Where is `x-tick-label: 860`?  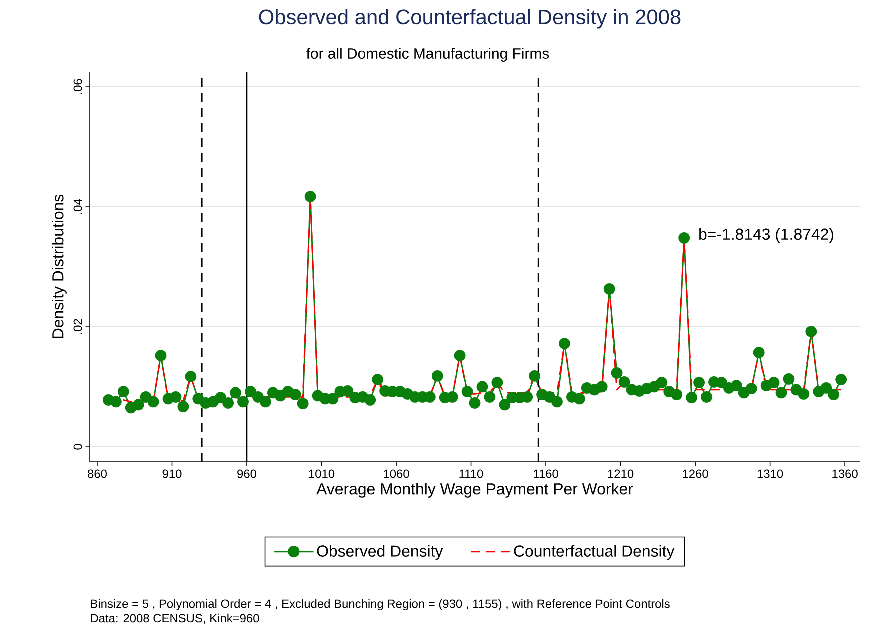 x-tick-label: 860 is located at coordinates (97, 474).